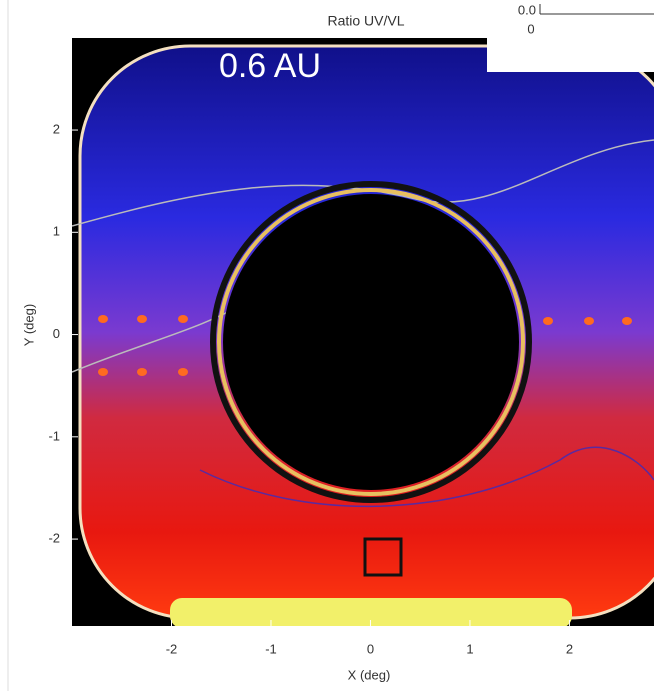  What do you see at coordinates (383, 557) in the screenshot?
I see `region-box` at bounding box center [383, 557].